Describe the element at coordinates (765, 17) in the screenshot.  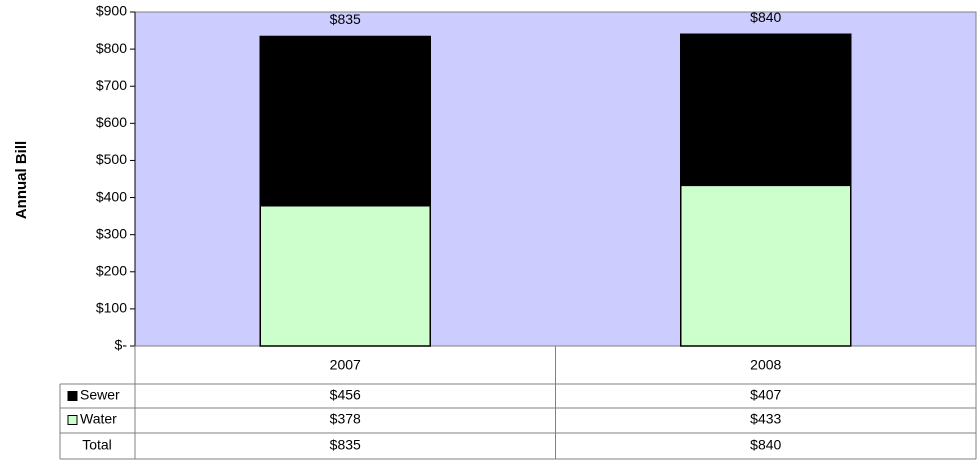
I see `total-label: $840` at that location.